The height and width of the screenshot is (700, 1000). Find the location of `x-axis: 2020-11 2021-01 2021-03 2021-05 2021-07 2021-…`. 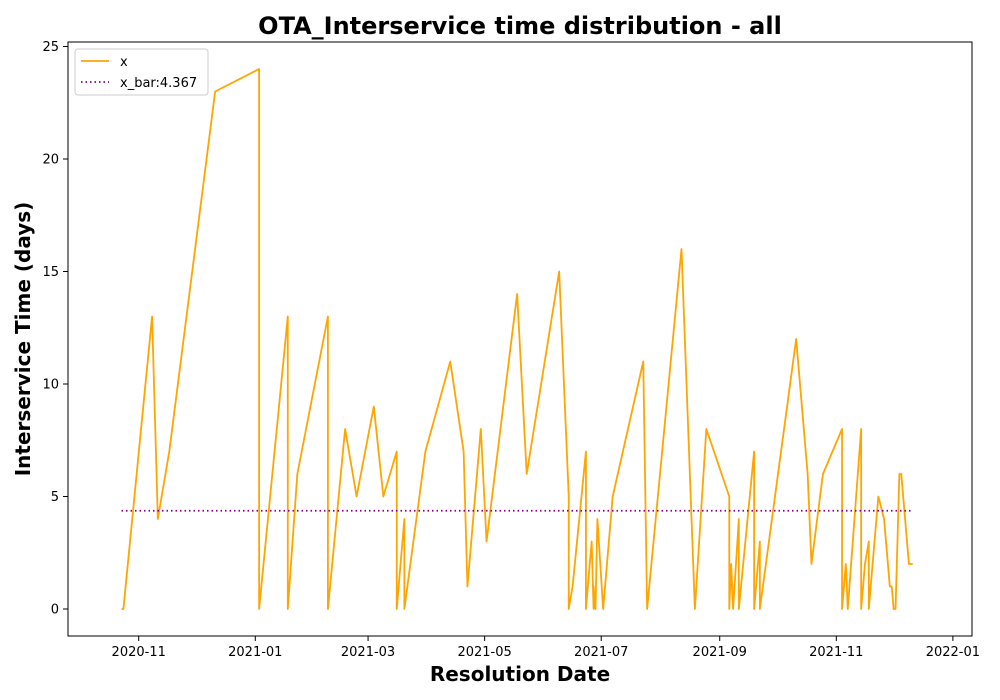

x-axis: 2020-11 2021-01 2021-03 2021-05 2021-07 2021-… is located at coordinates (546, 648).